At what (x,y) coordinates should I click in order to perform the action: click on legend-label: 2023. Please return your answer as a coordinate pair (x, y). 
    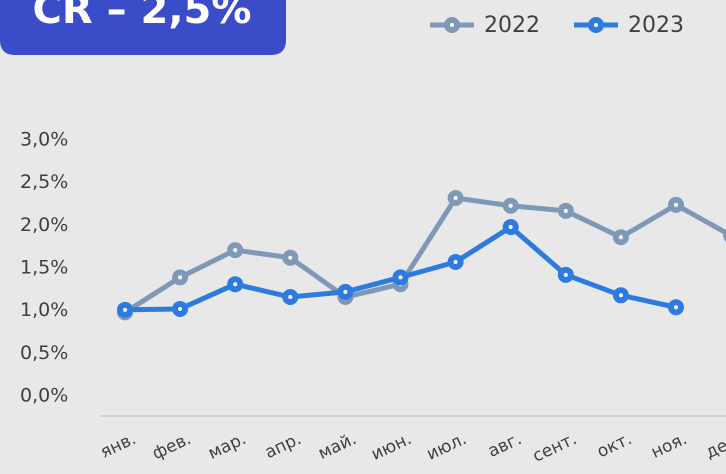
    Looking at the image, I should click on (656, 25).